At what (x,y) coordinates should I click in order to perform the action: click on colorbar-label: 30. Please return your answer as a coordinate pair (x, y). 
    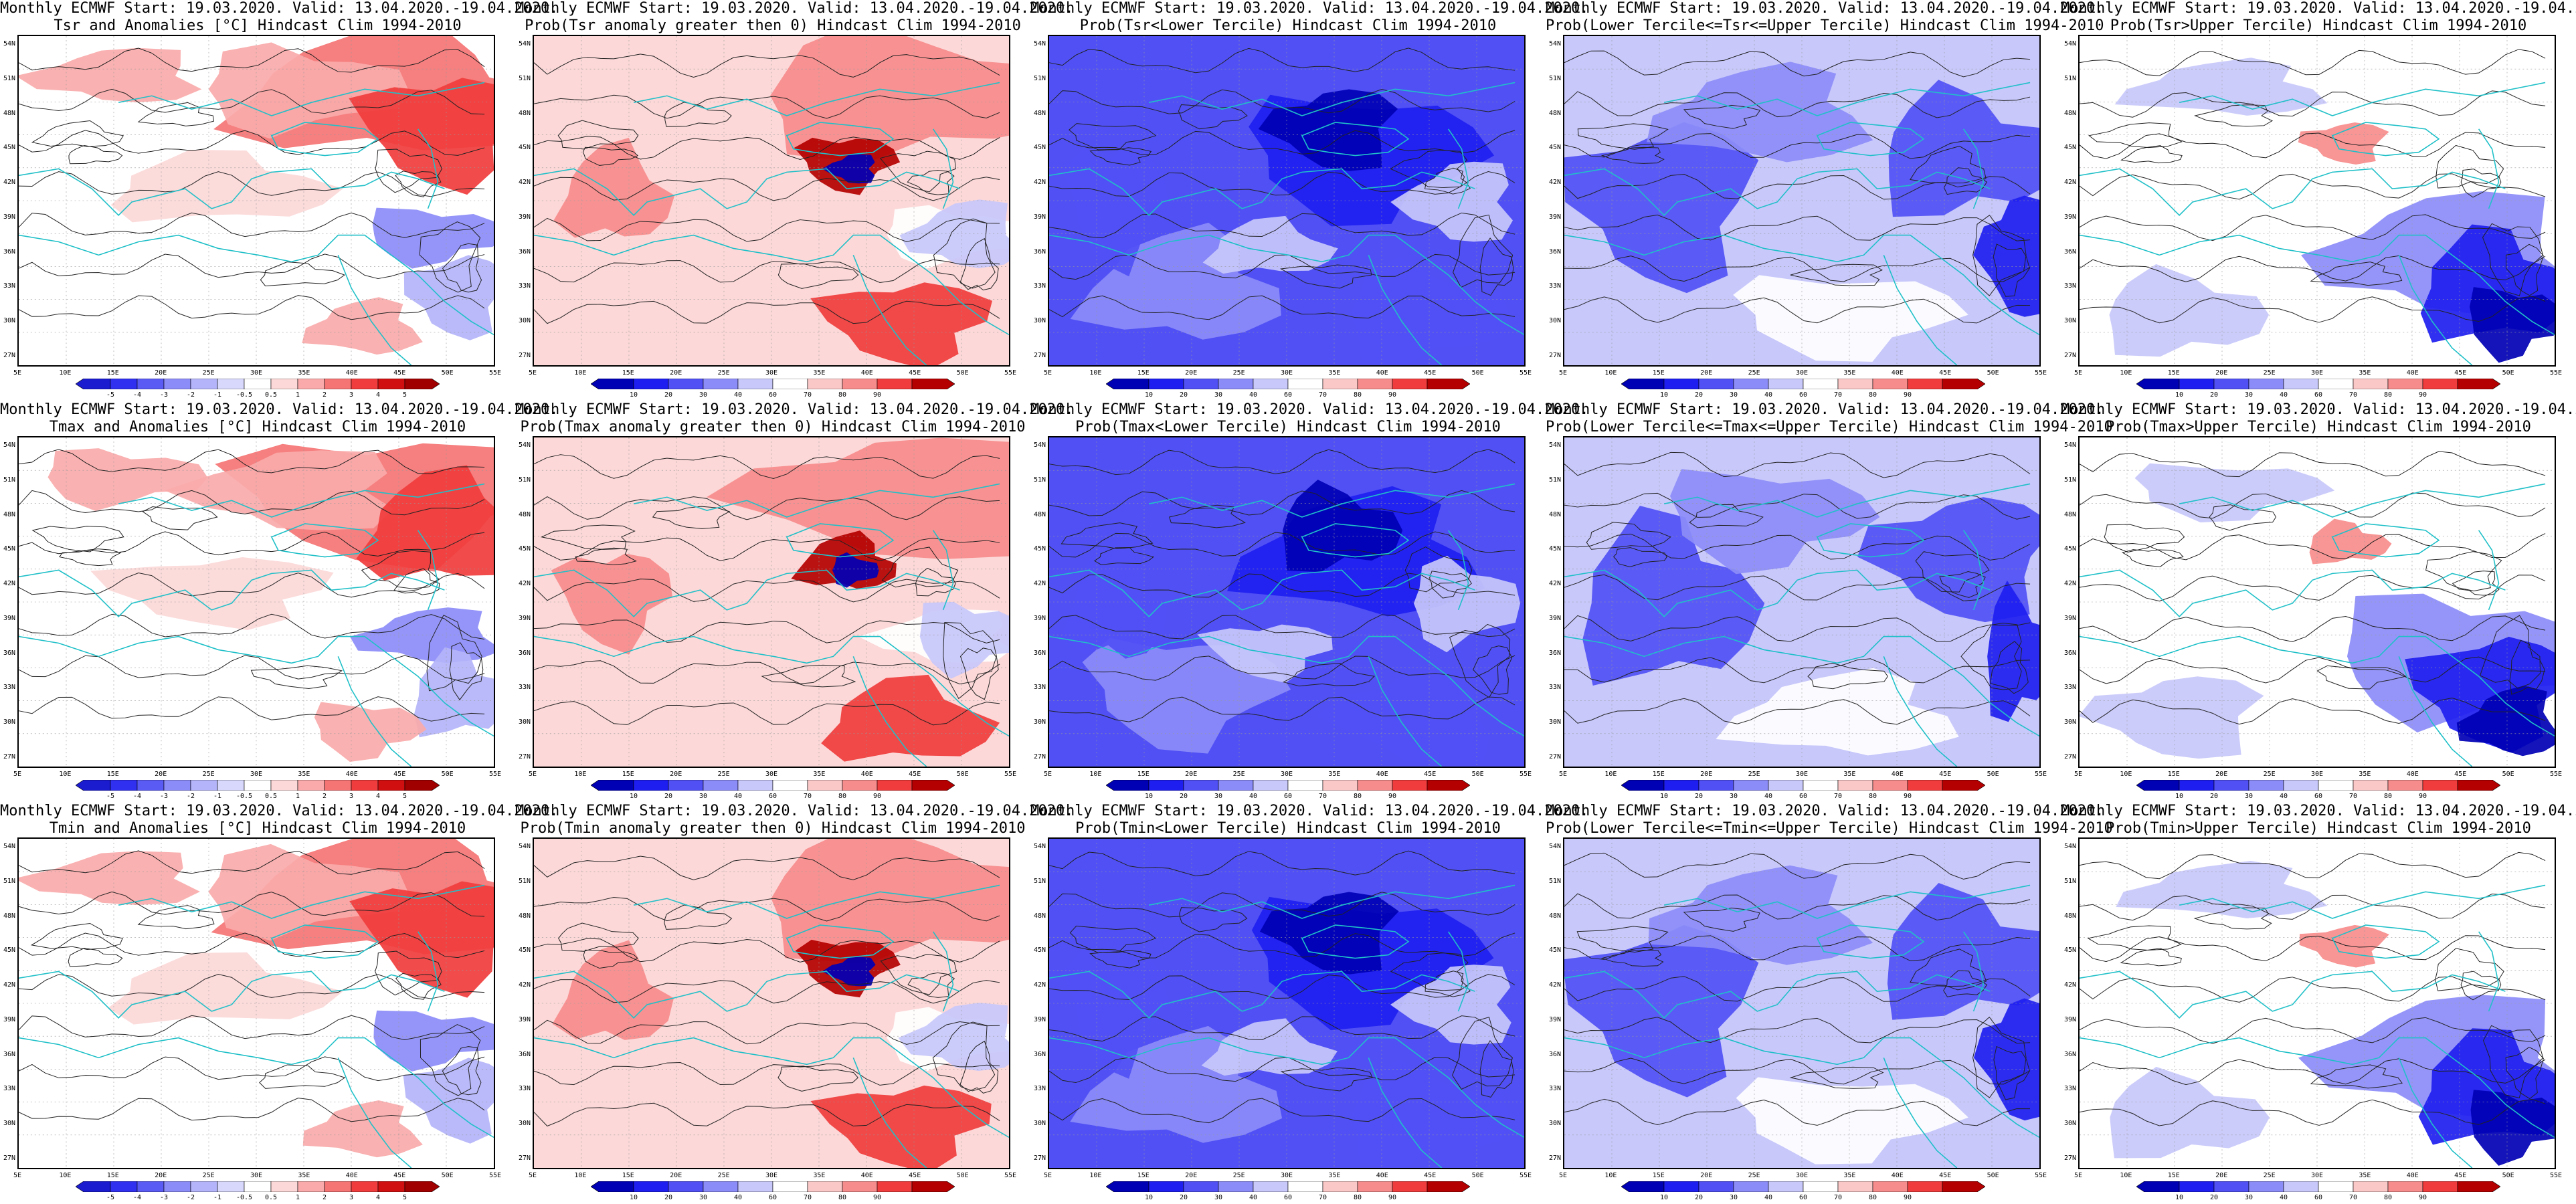
    Looking at the image, I should click on (1734, 796).